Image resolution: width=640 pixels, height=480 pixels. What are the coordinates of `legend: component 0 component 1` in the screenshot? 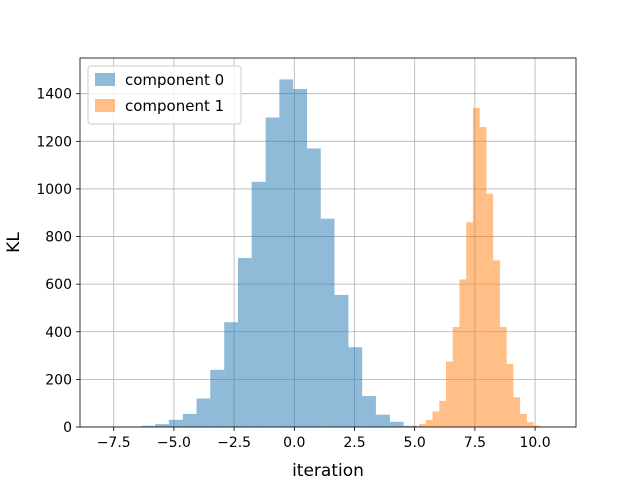 It's located at (164, 95).